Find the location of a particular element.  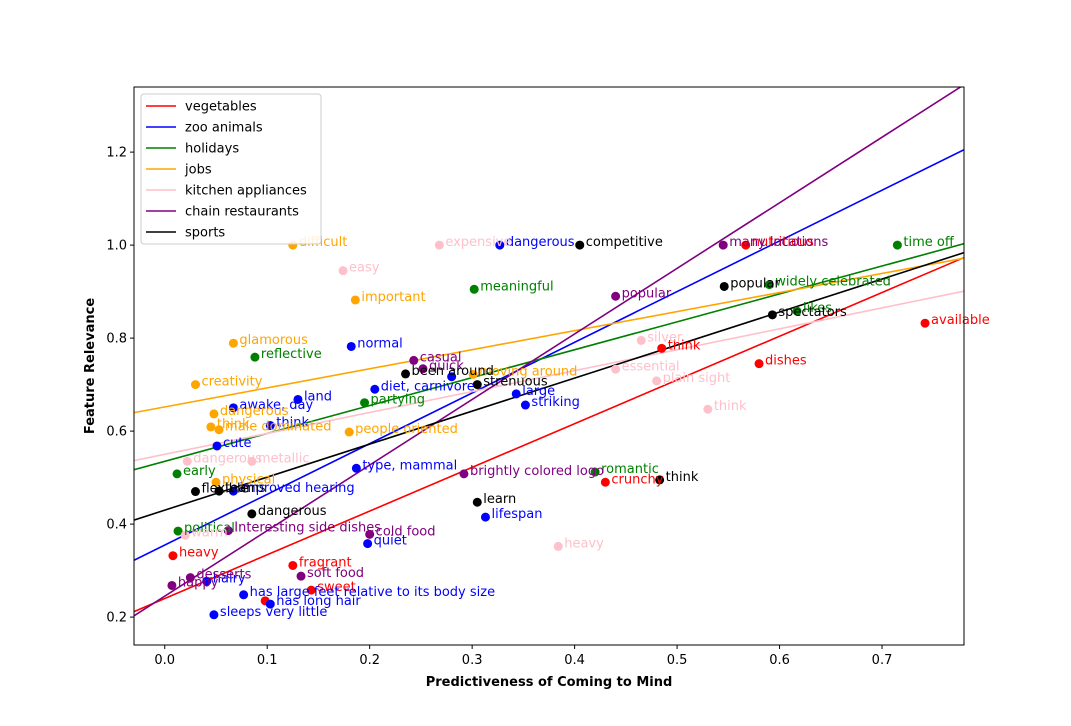

point-label: spectators is located at coordinates (812, 312).